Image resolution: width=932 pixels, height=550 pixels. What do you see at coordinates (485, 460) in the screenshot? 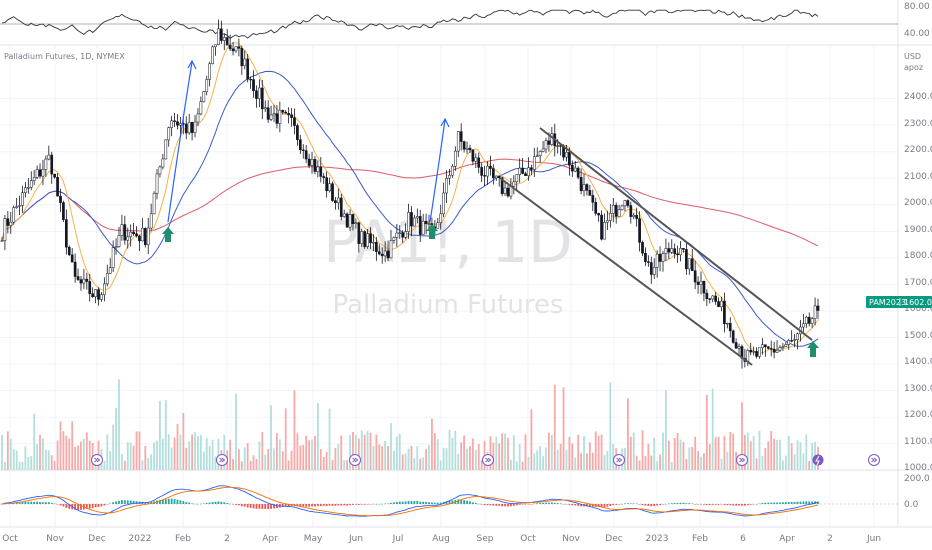
I see `event-markers` at bounding box center [485, 460].